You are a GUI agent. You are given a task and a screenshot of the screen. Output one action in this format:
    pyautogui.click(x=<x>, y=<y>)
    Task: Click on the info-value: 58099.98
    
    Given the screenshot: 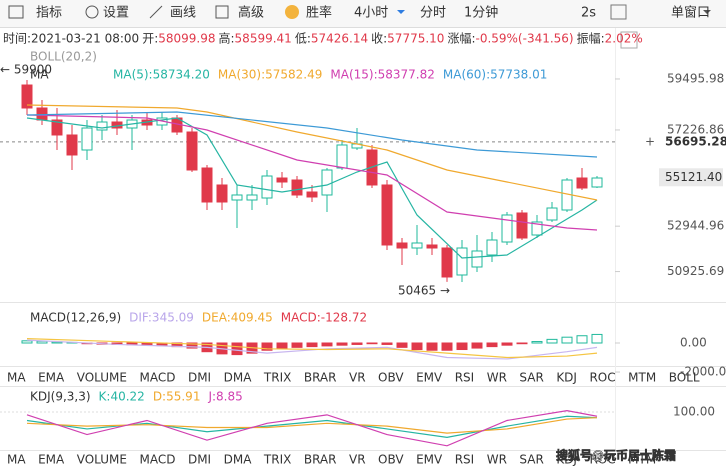 What is the action you would take?
    pyautogui.click(x=186, y=39)
    